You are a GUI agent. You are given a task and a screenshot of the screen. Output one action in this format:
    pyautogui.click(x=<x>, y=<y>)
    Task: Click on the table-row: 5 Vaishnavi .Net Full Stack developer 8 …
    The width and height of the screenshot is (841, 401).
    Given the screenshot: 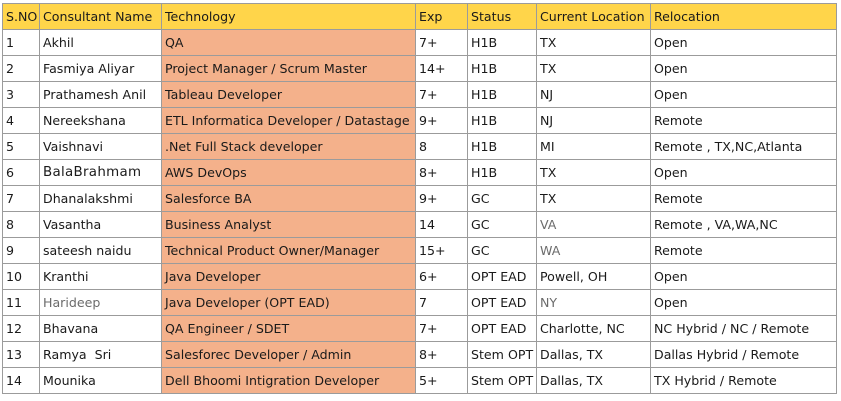 What is the action you would take?
    pyautogui.click(x=419, y=146)
    